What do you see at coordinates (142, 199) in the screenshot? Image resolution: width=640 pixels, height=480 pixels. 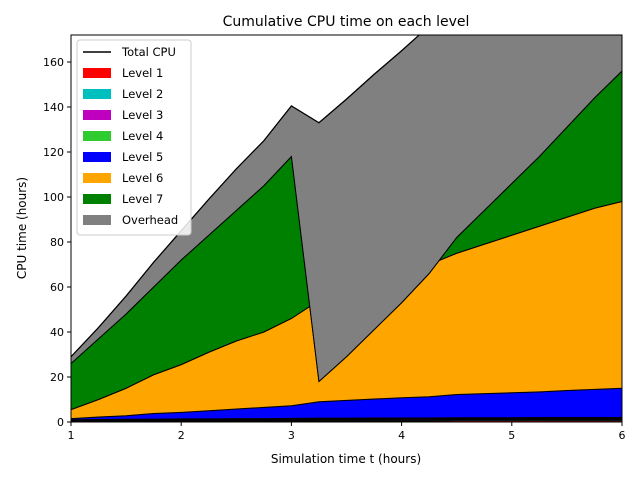 I see `legend-label-level-7: Level 7` at bounding box center [142, 199].